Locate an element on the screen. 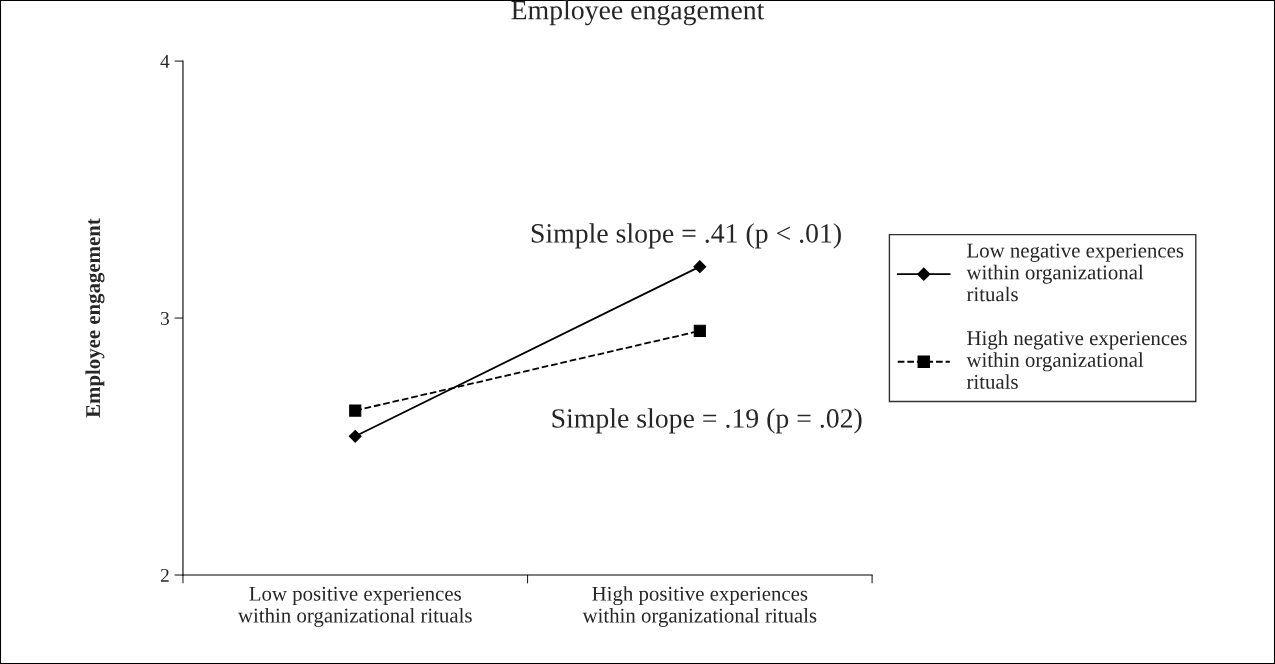 The height and width of the screenshot is (664, 1275). x-tick-label: High positive experiences within organizational rituals is located at coordinates (699, 606).